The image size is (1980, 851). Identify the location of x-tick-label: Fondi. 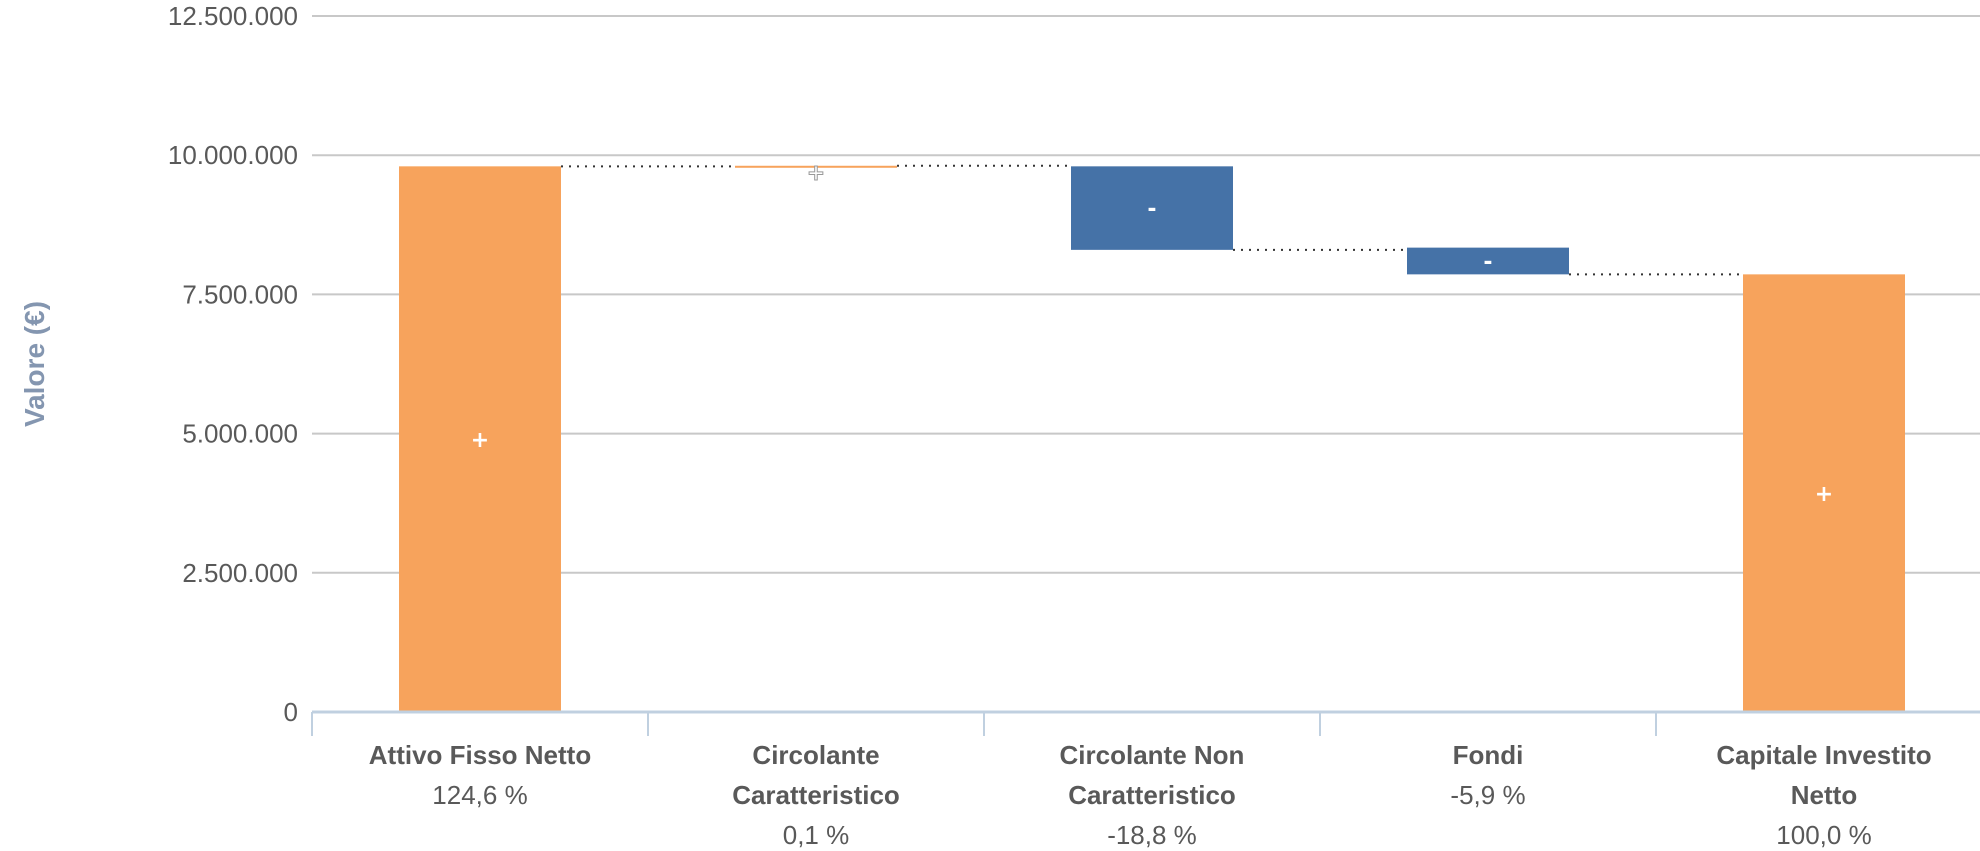
(1488, 755).